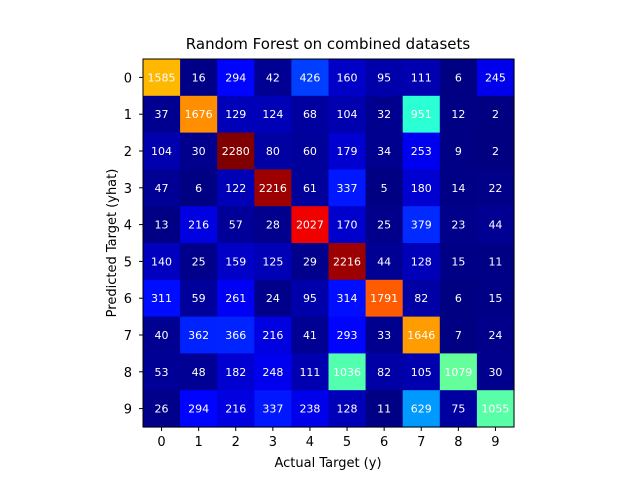 This screenshot has height=480, width=640. I want to click on heatmap-cell-r8-c9, so click(495, 372).